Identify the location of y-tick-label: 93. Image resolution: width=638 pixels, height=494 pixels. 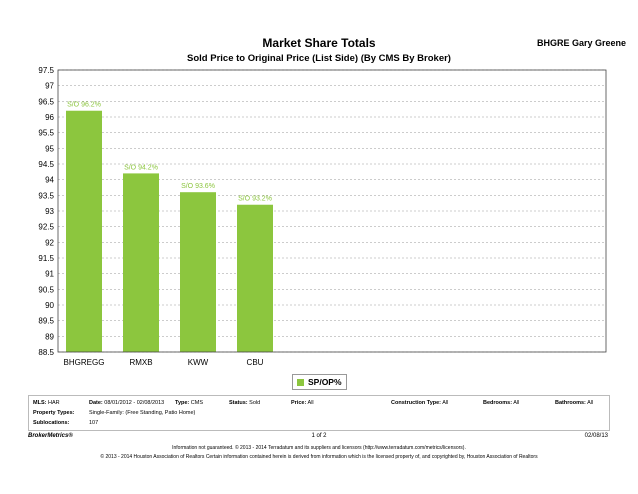
(49, 211).